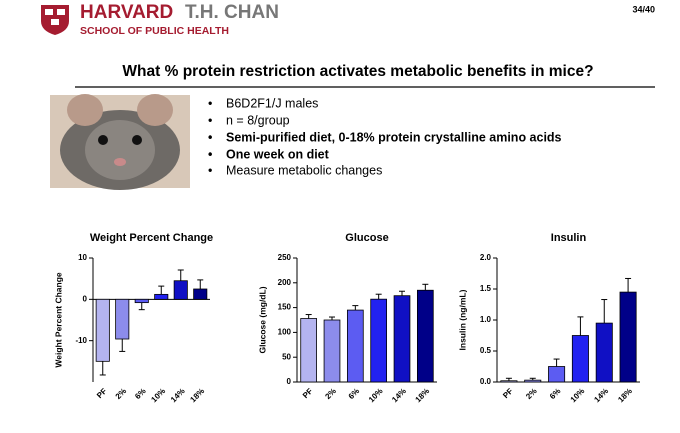 This screenshot has width=680, height=433. Describe the element at coordinates (486, 257) in the screenshot. I see `y-tick-label: 2.0` at that location.